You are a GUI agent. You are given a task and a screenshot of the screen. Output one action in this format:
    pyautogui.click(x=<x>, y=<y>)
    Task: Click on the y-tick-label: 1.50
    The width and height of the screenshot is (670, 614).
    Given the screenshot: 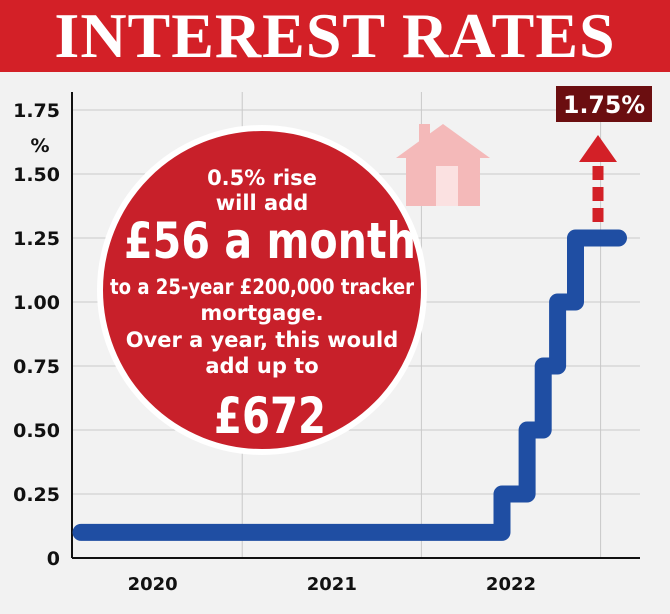 What is the action you would take?
    pyautogui.click(x=36, y=175)
    